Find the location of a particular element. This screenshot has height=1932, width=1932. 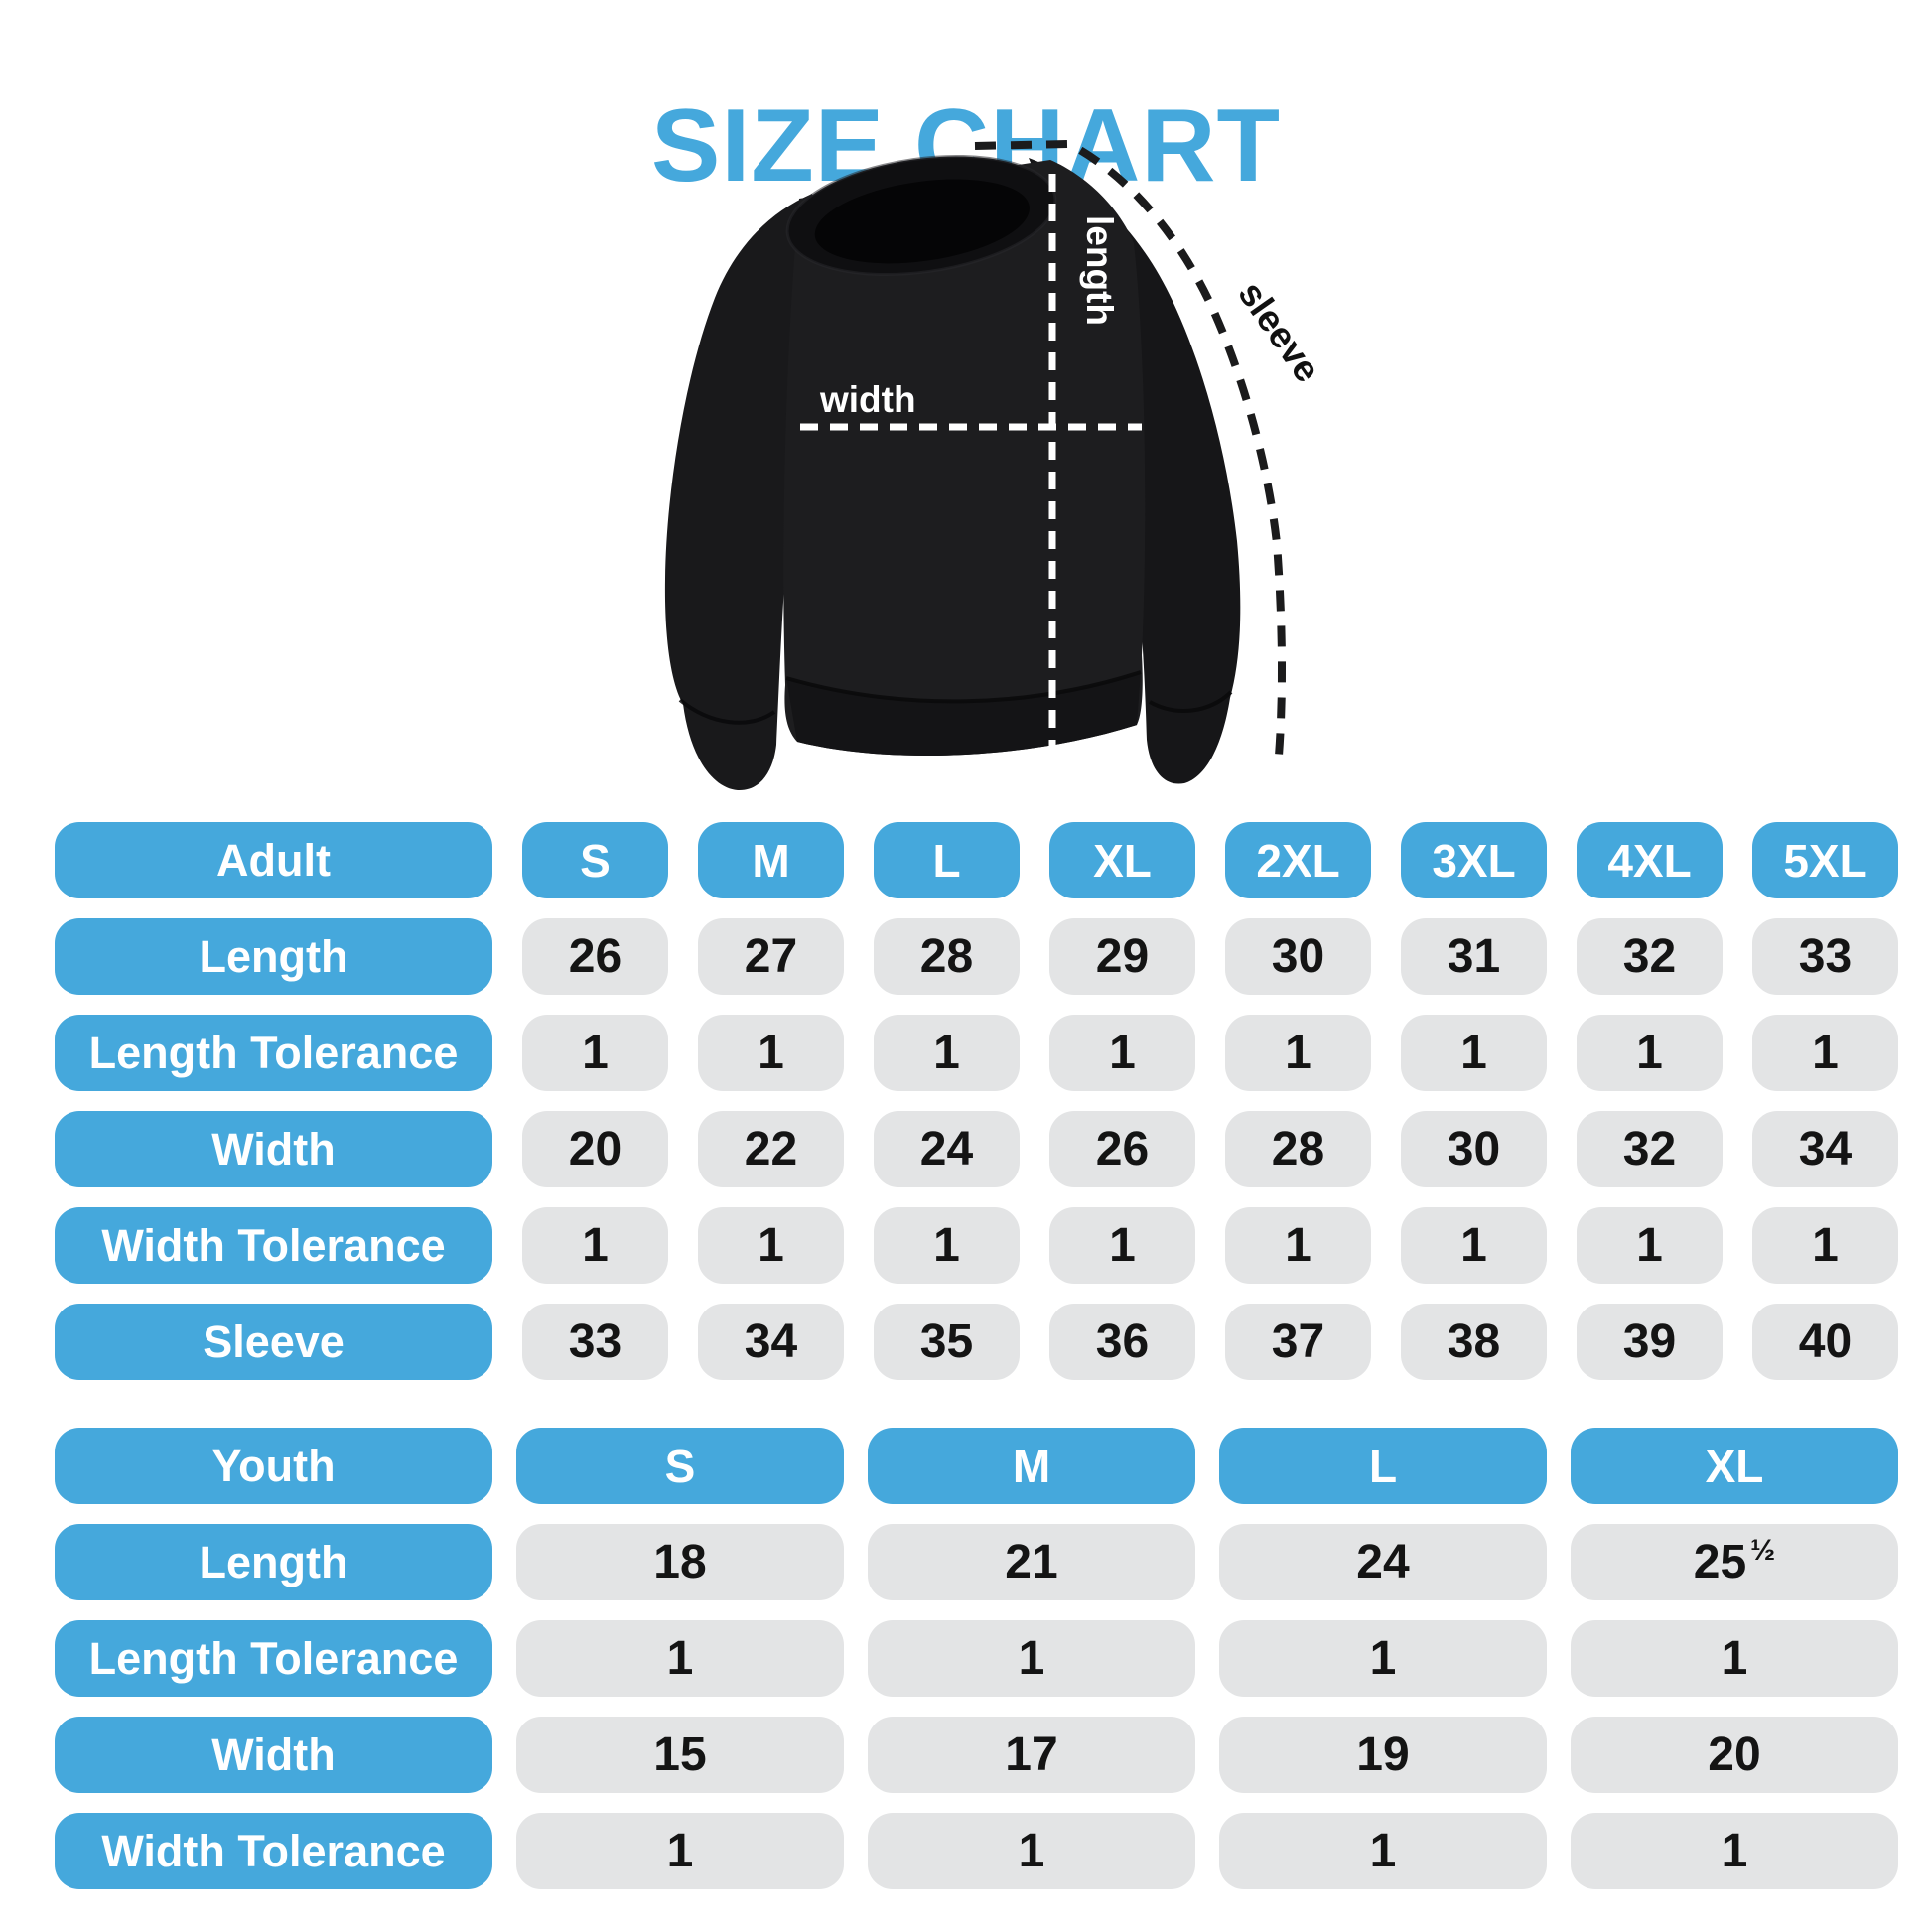

table-row: Length Tolerance 1 1 1 1 1 1 1 1 is located at coordinates (976, 1053).